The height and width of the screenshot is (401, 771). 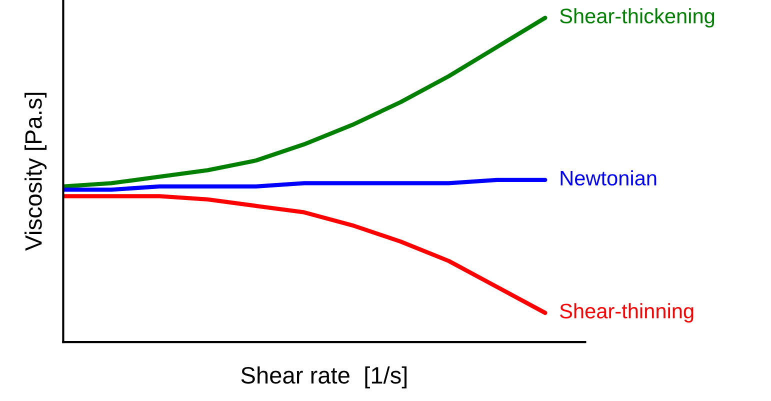 What do you see at coordinates (627, 313) in the screenshot?
I see `series-label: Shear-thinning` at bounding box center [627, 313].